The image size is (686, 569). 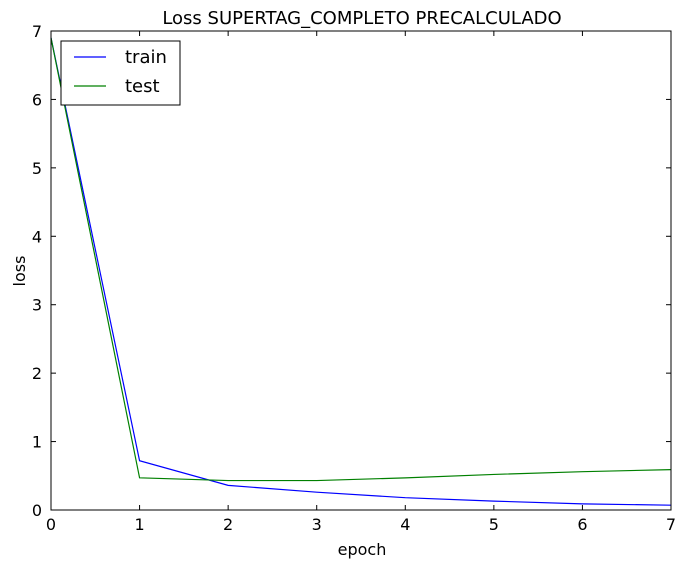 I want to click on x-tick-label: 1, so click(x=139, y=524).